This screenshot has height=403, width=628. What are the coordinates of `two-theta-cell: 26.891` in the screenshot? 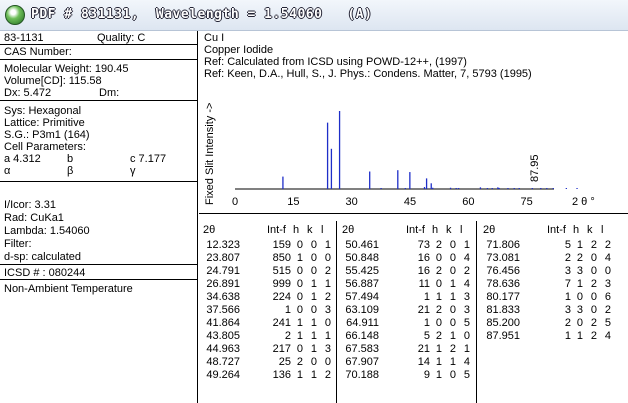 It's located at (223, 284).